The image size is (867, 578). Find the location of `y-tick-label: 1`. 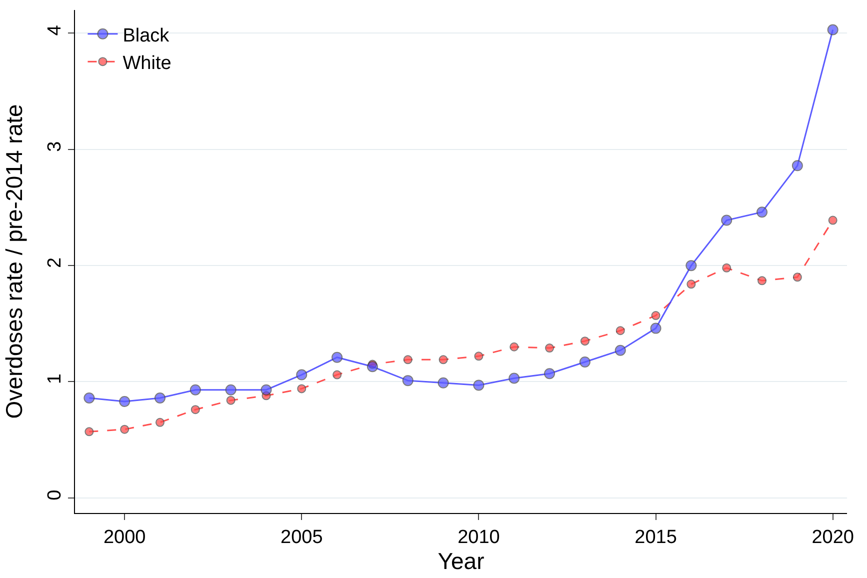

y-tick-label: 1 is located at coordinates (55, 379).